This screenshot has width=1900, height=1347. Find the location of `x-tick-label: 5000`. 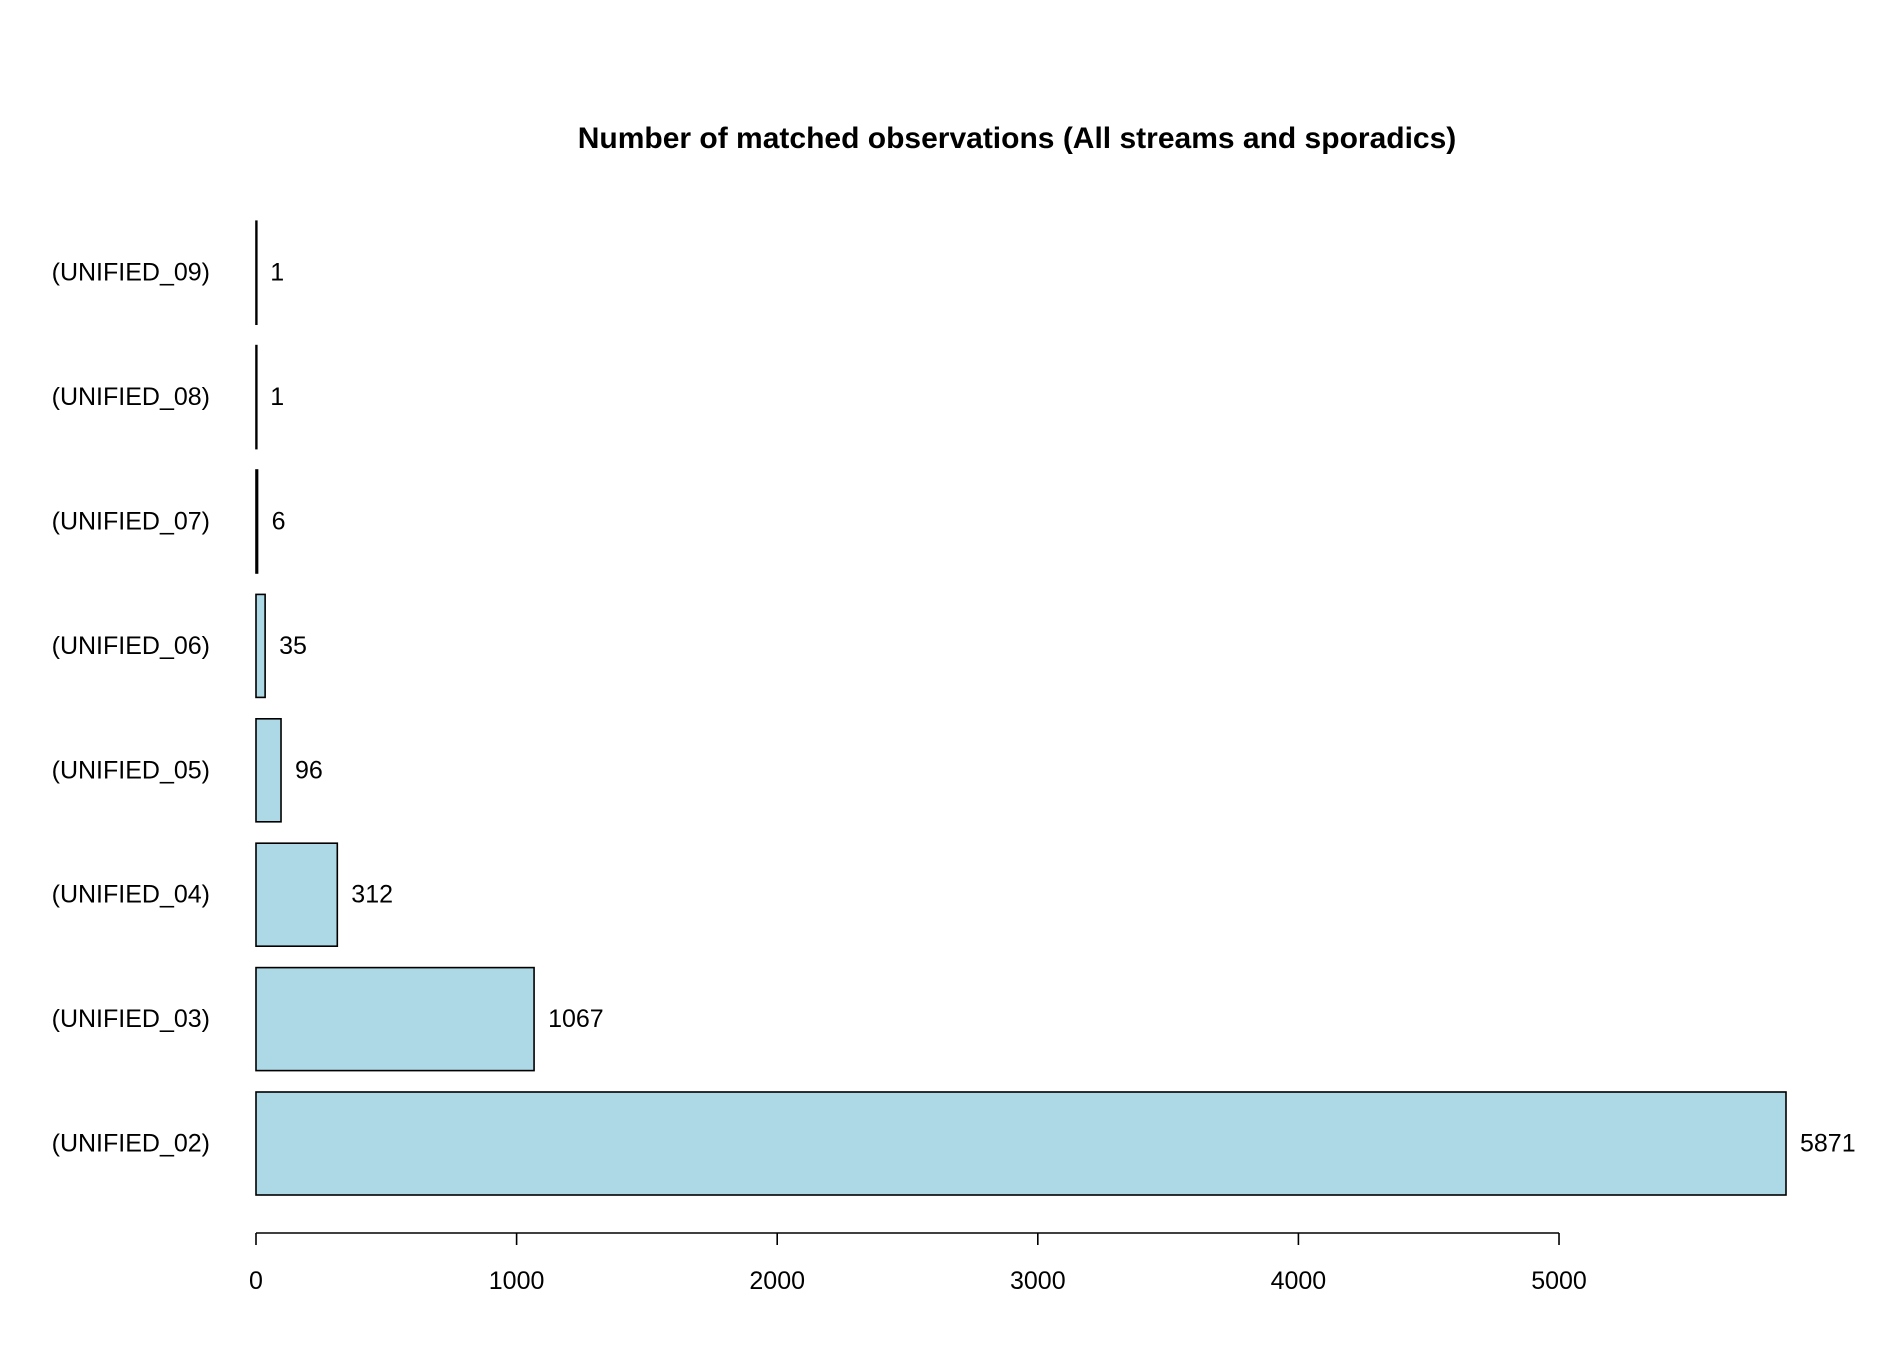

x-tick-label: 5000 is located at coordinates (1559, 1281).